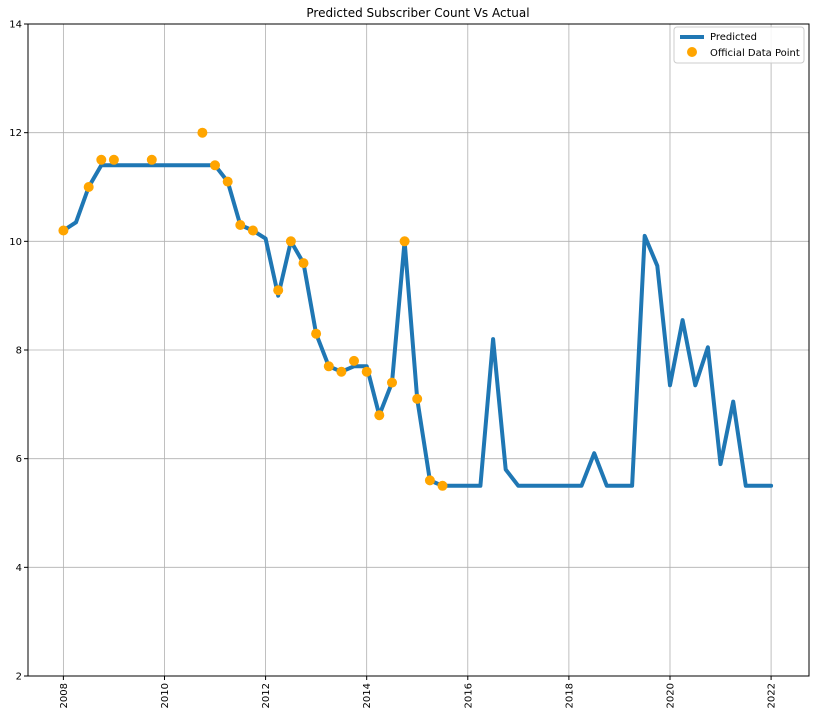  What do you see at coordinates (692, 52) in the screenshot?
I see `legend-official-swatch` at bounding box center [692, 52].